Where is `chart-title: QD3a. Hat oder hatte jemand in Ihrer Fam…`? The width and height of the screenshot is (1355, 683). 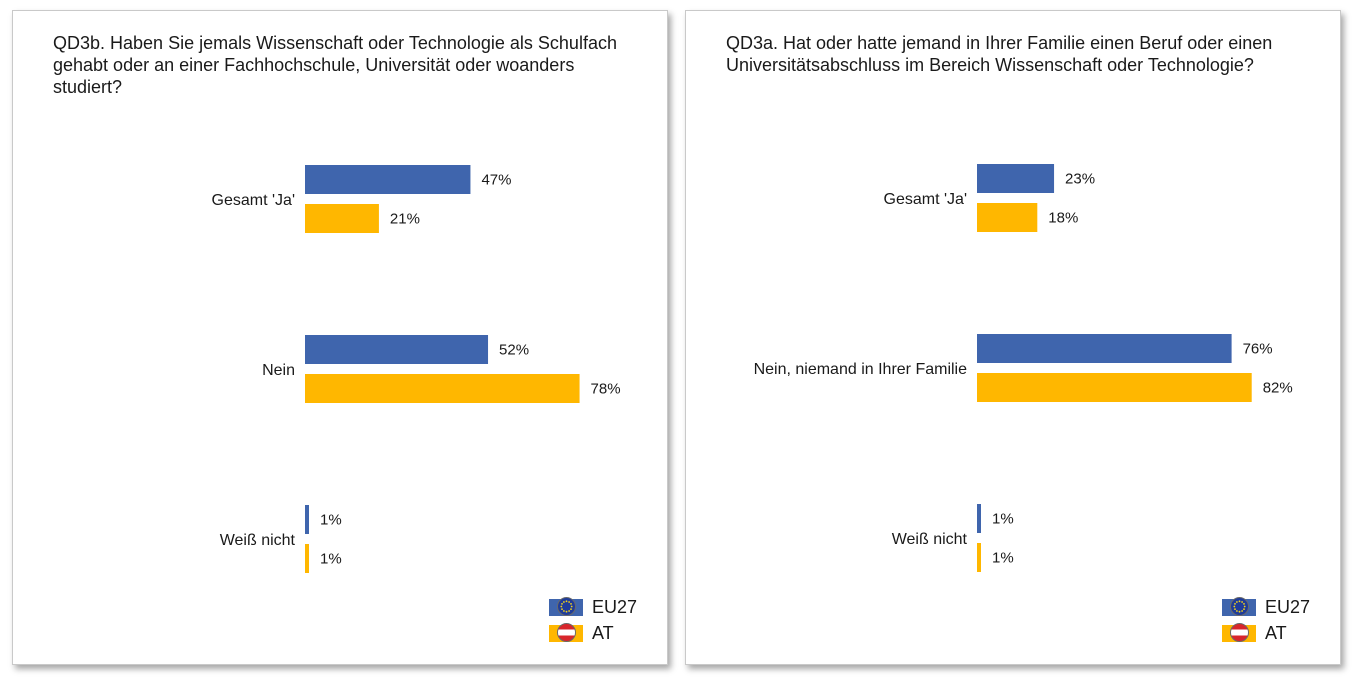
chart-title: QD3a. Hat oder hatte jemand in Ihrer Fam… is located at coordinates (999, 54).